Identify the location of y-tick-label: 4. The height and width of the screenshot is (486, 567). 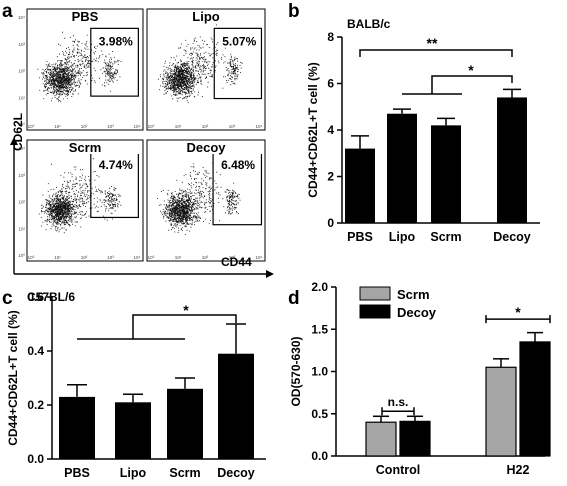
(330, 130).